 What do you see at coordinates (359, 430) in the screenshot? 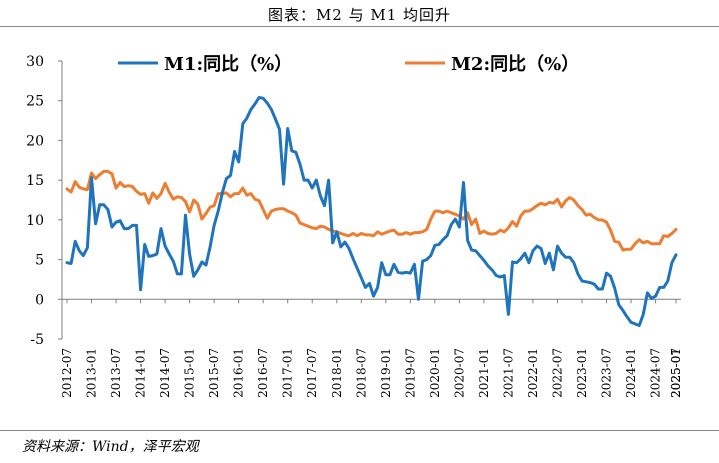
I see `source-divider` at bounding box center [359, 430].